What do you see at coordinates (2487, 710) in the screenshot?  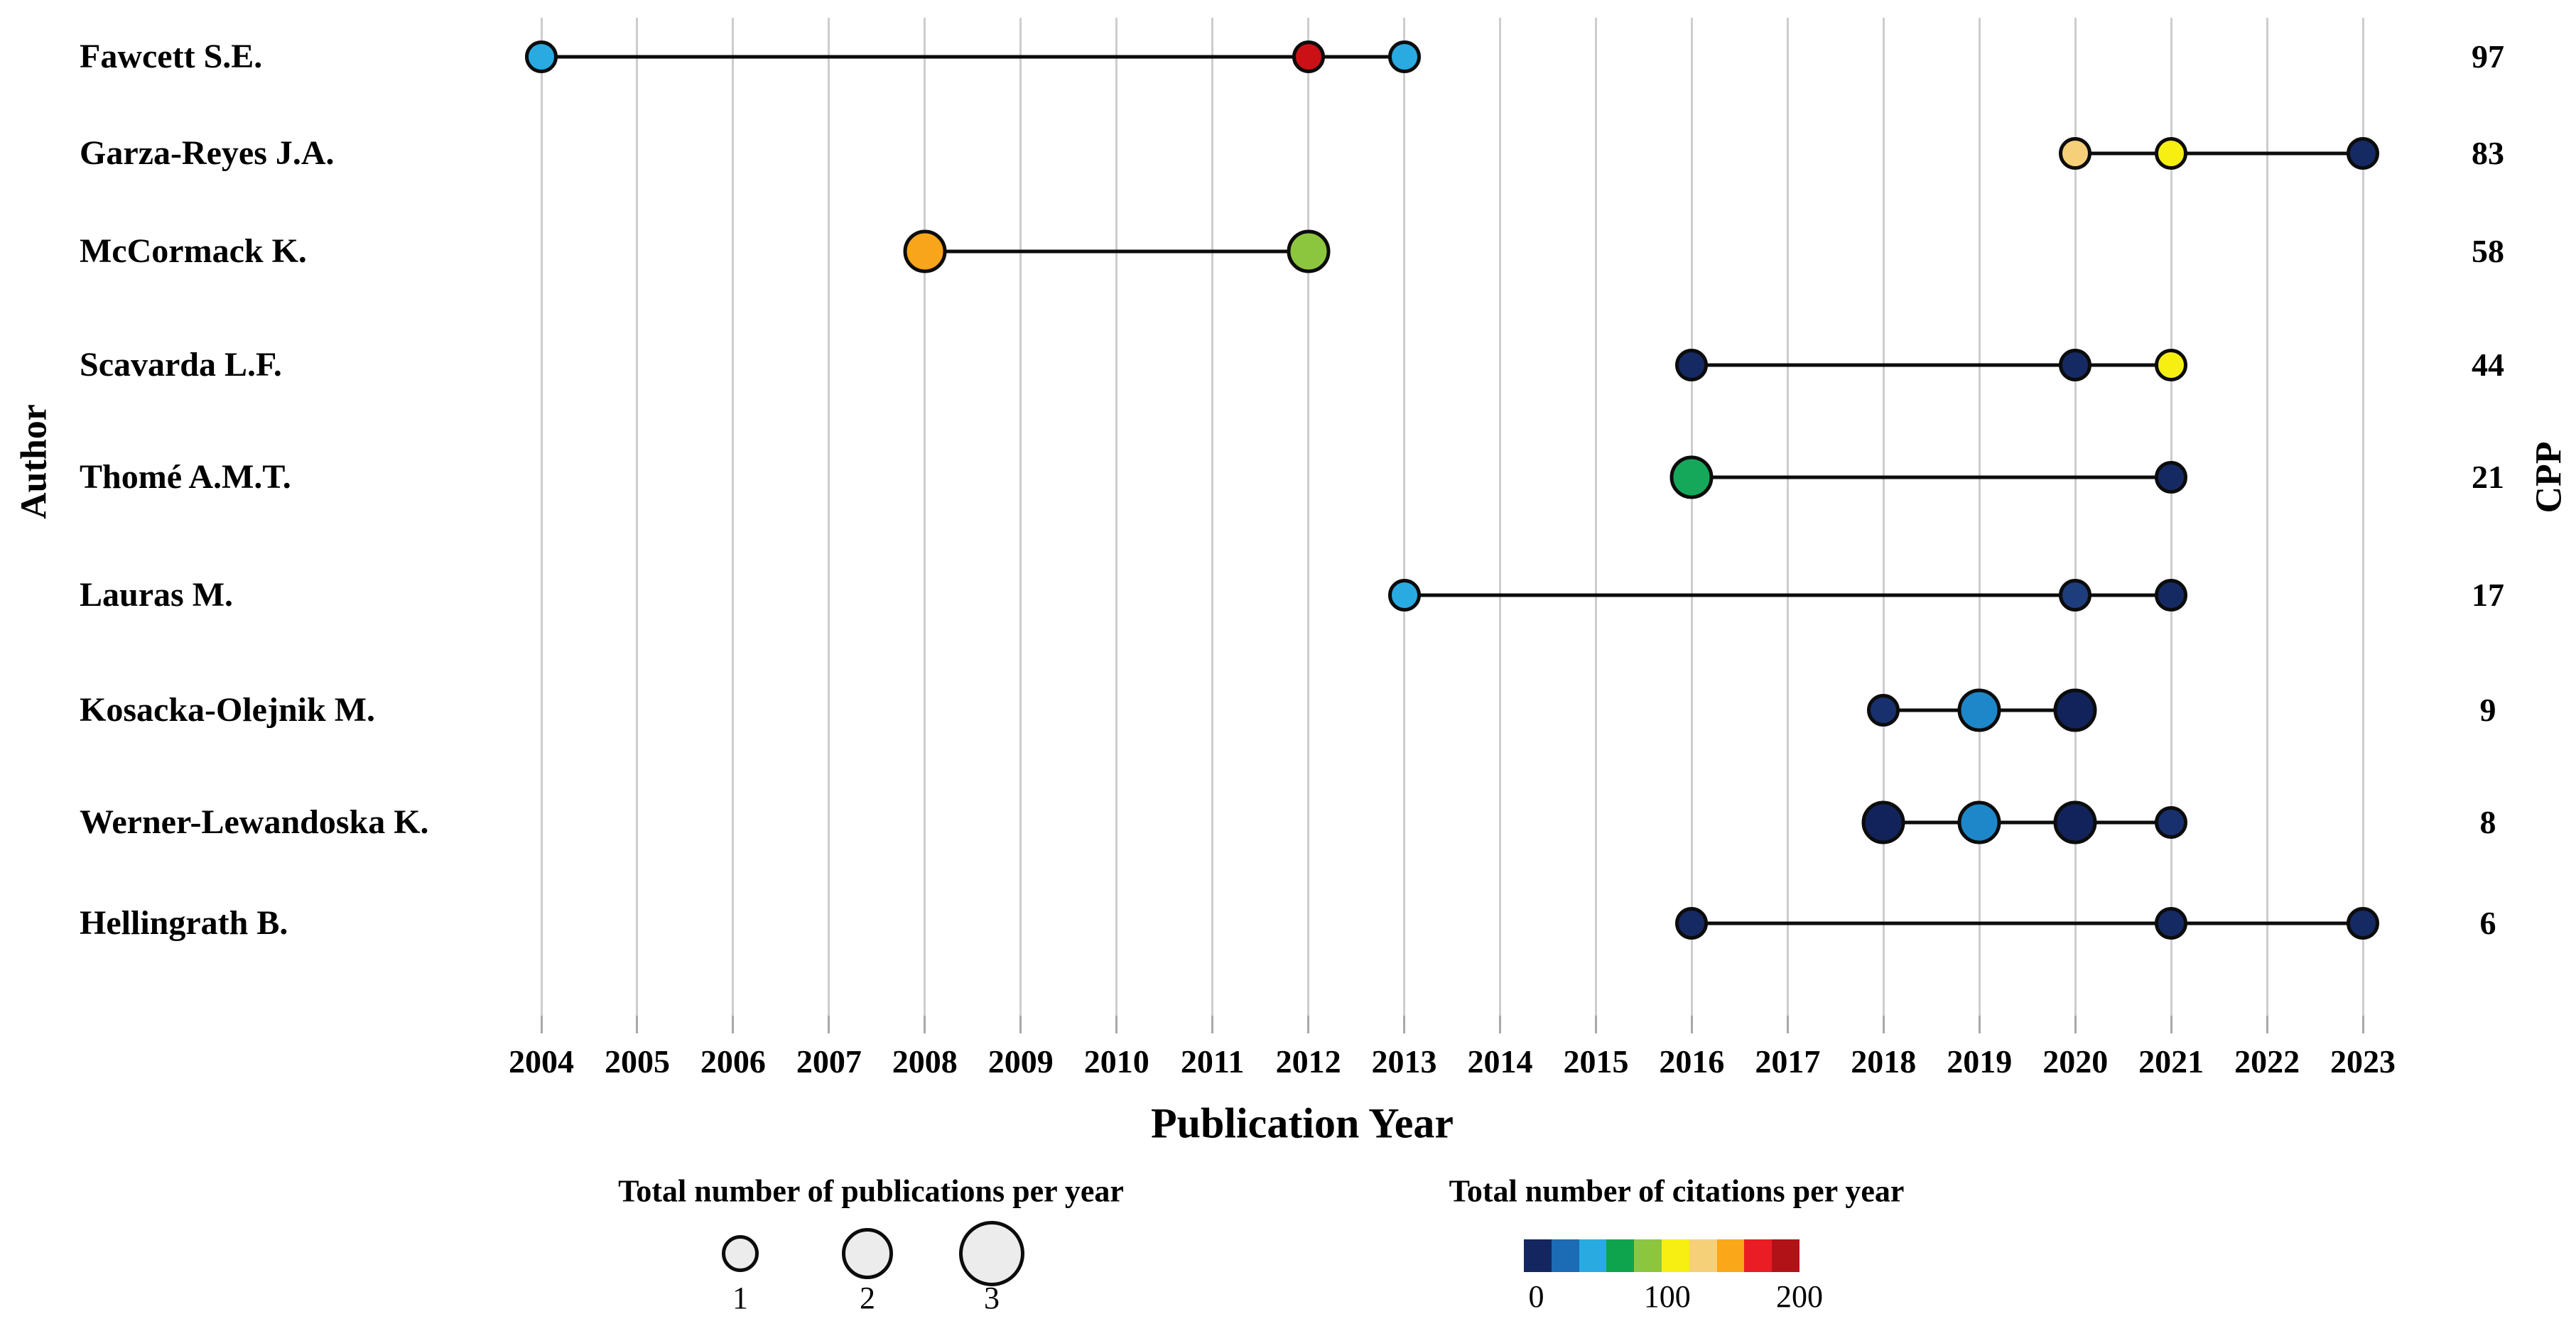 I see `cpp-value: 9` at bounding box center [2487, 710].